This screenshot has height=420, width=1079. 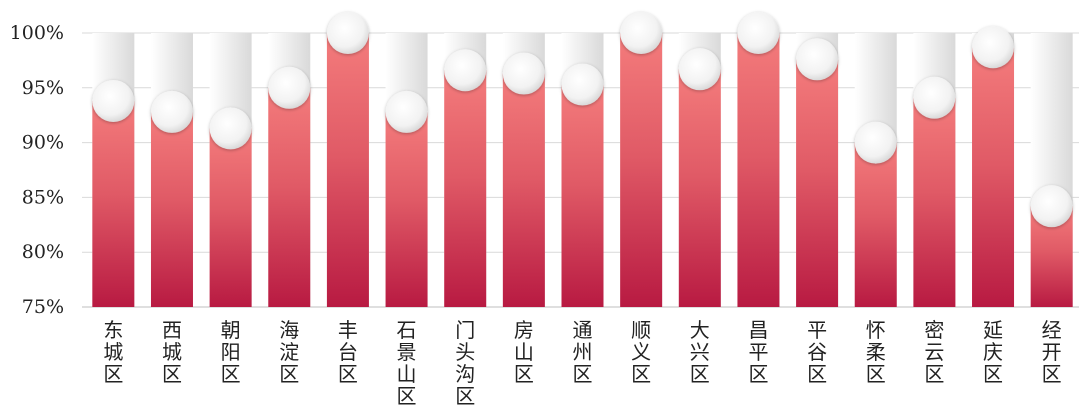 I want to click on svg-text: 谷, so click(x=817, y=352).